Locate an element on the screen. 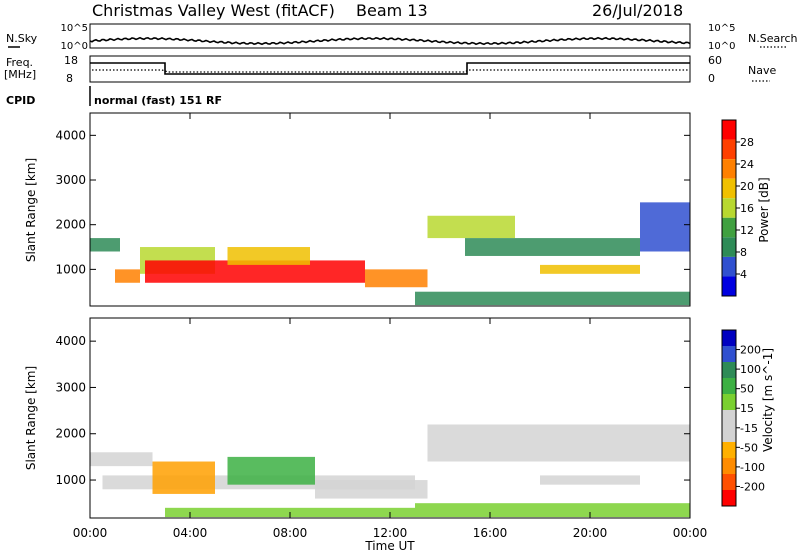 This screenshot has height=554, width=800. x-tick-label: 16:00 is located at coordinates (490, 533).